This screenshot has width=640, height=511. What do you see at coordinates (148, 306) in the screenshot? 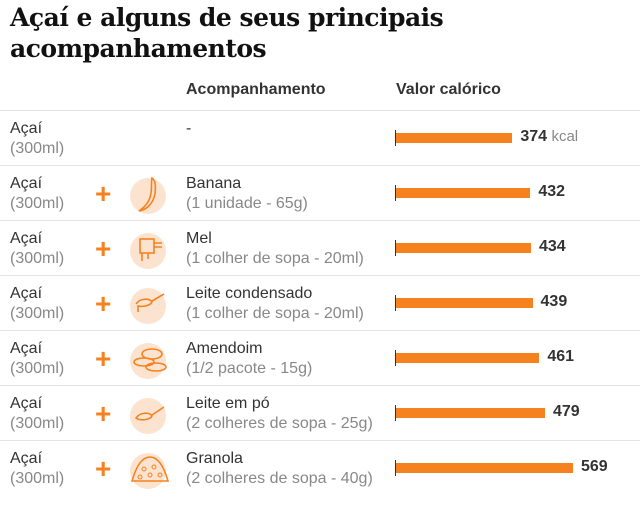
I see `condensed-milk-spoon-icon` at bounding box center [148, 306].